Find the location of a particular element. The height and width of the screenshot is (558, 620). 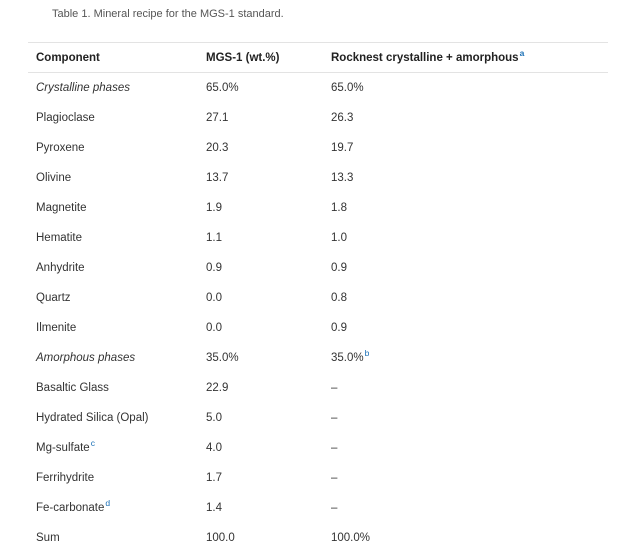

component-cell: Crystalline phases is located at coordinates (113, 88).